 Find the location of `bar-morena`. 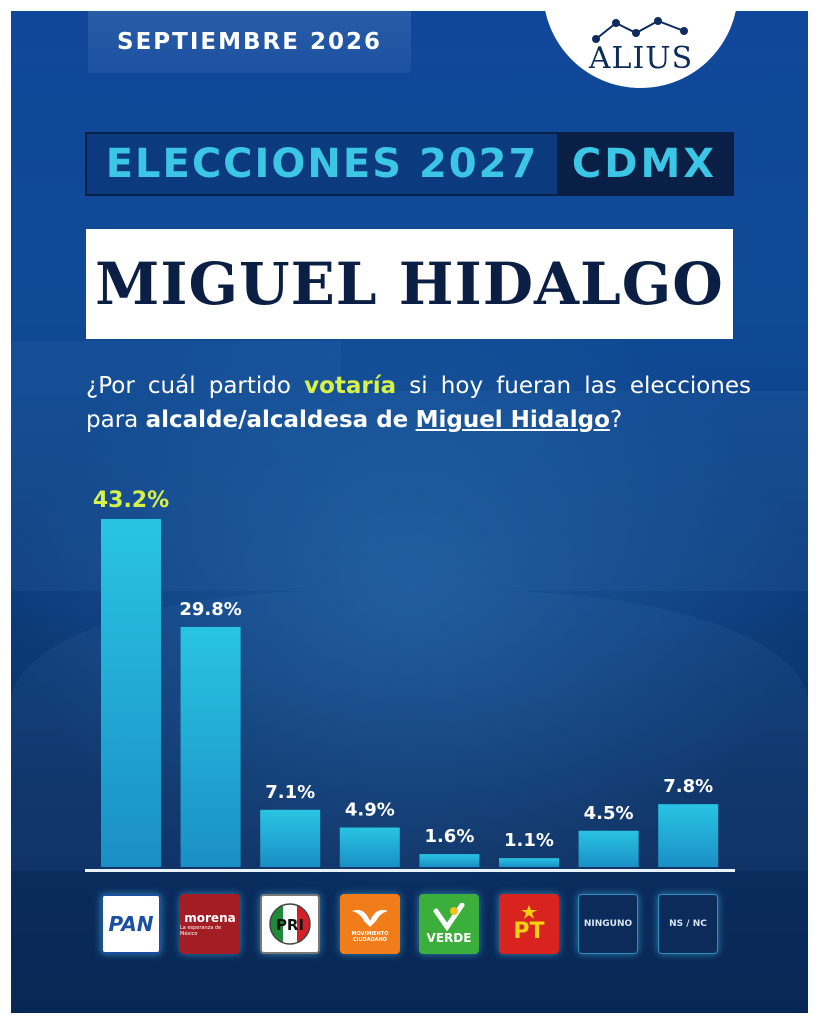

bar-morena is located at coordinates (210, 746).